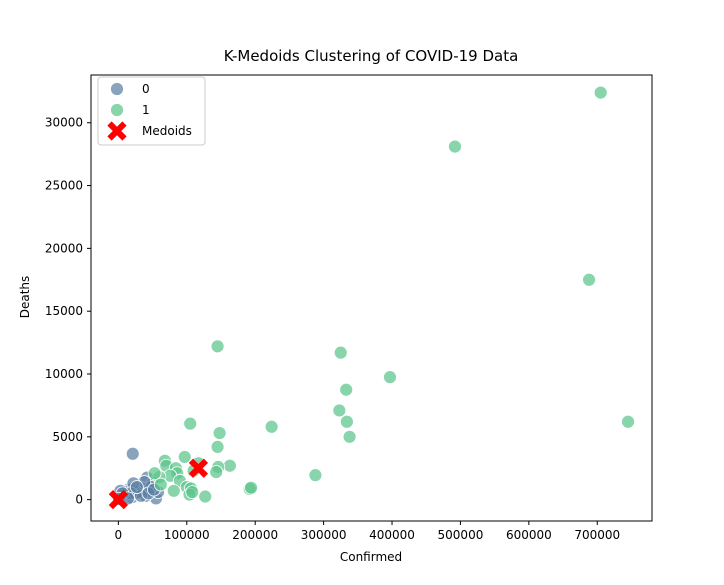  Describe the element at coordinates (64, 311) in the screenshot. I see `y-tick-label: 15000` at that location.